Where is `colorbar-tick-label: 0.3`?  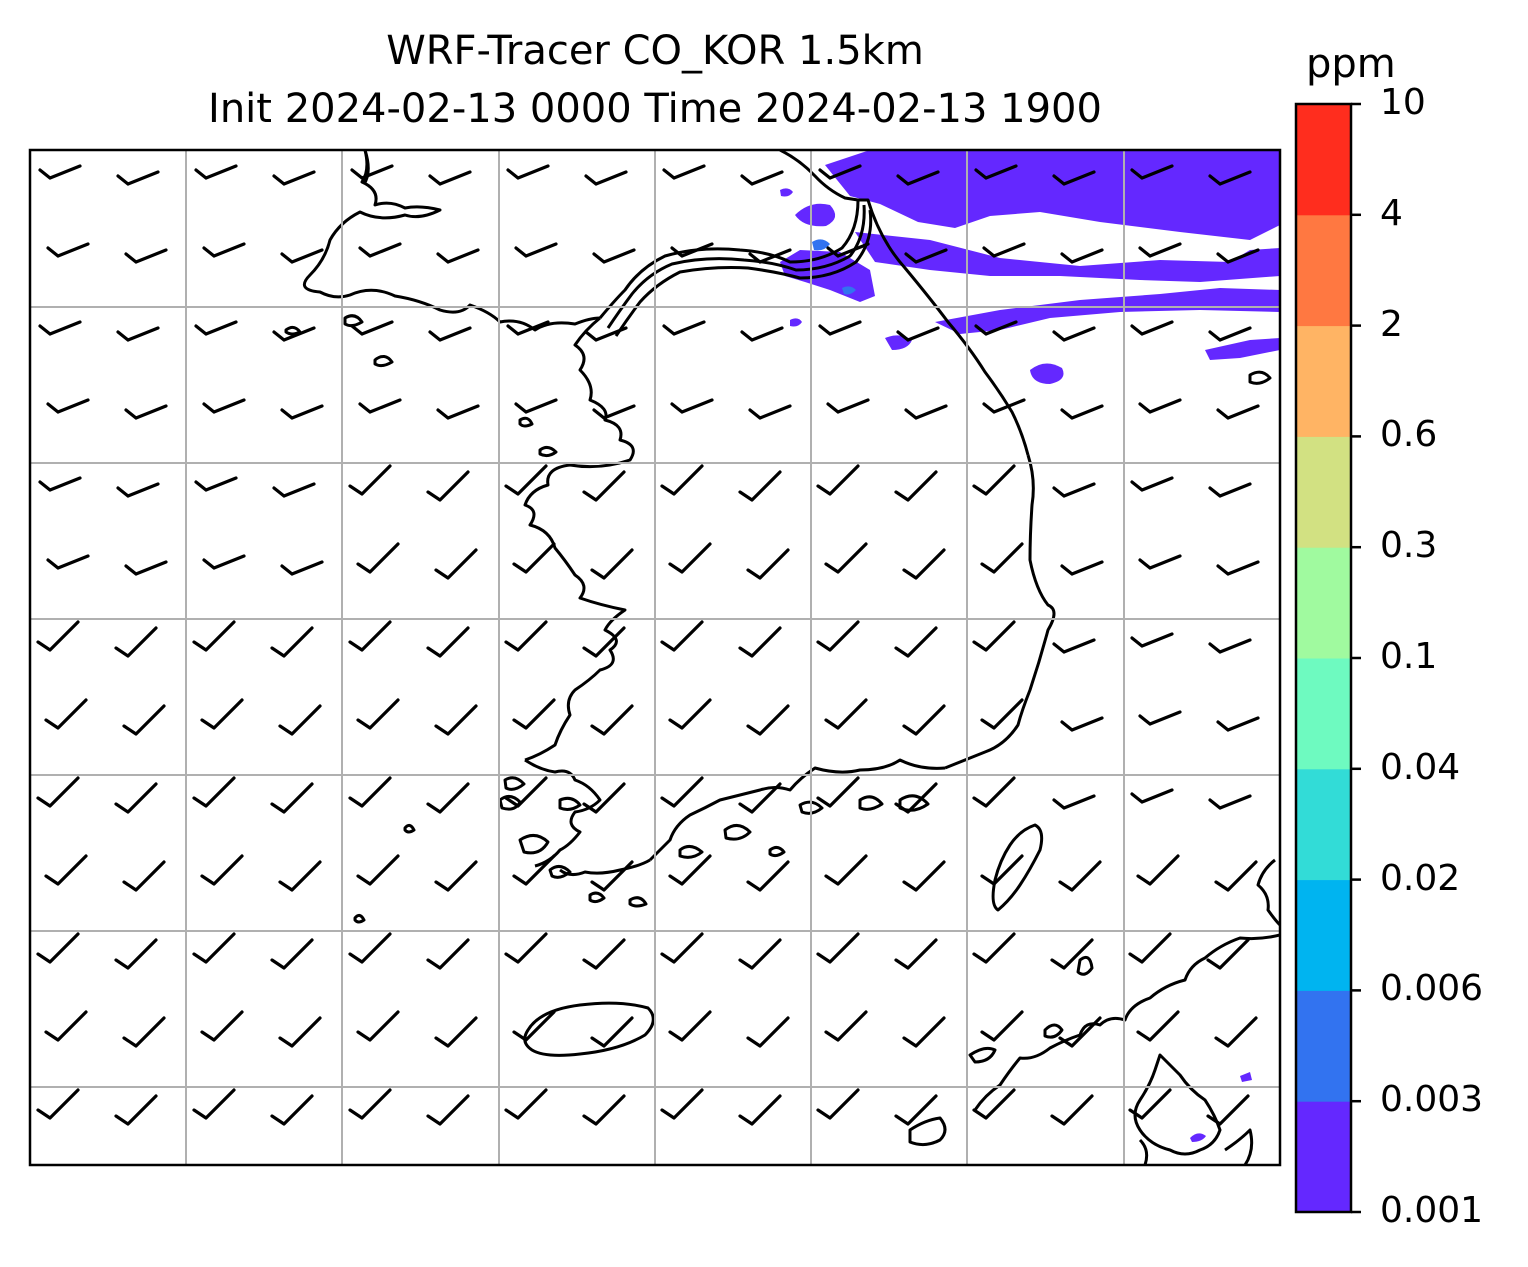 colorbar-tick-label: 0.3 is located at coordinates (1409, 546).